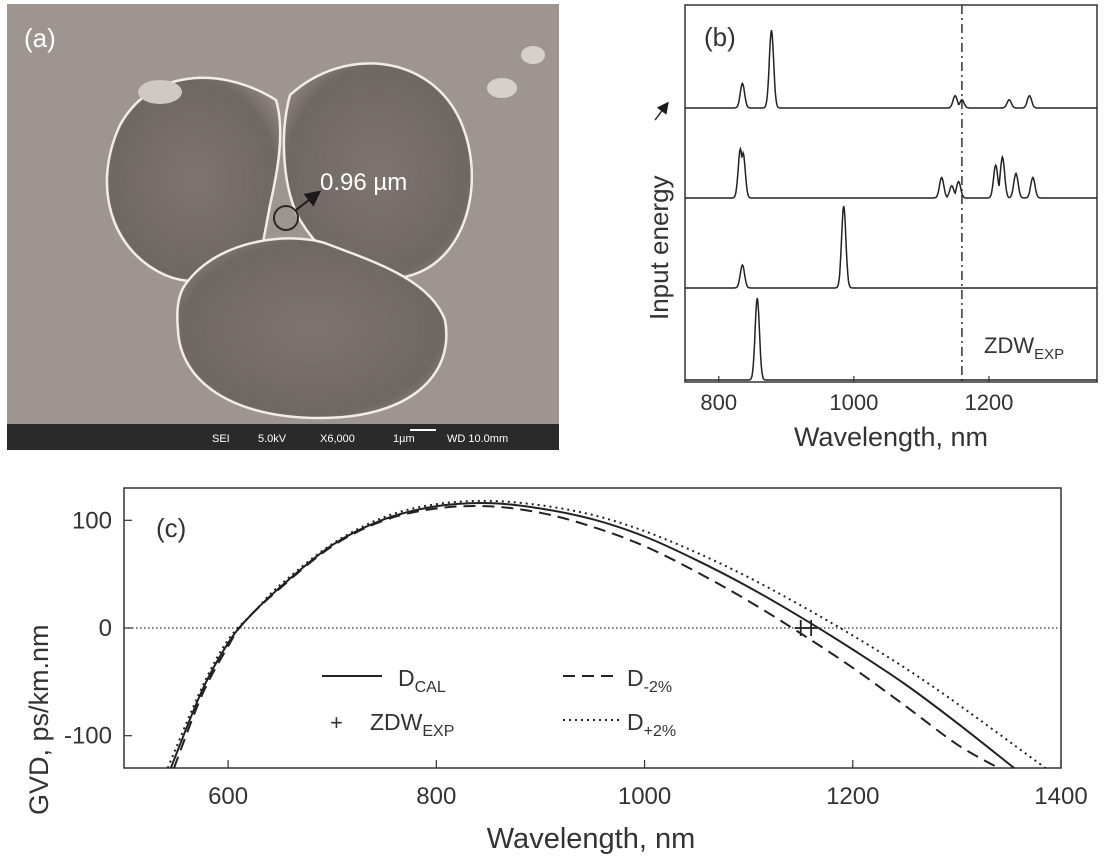 Image resolution: width=1107 pixels, height=861 pixels. What do you see at coordinates (363, 182) in the screenshot?
I see `core-size-label: 0.96 µm` at bounding box center [363, 182].